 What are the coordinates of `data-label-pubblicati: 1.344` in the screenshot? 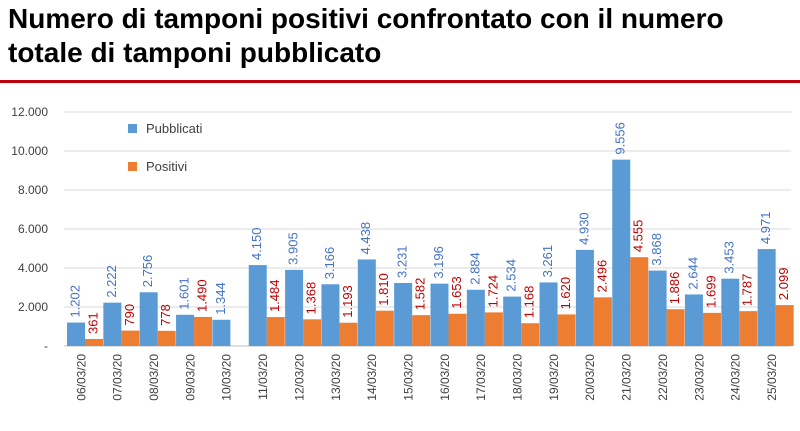 It's located at (220, 298).